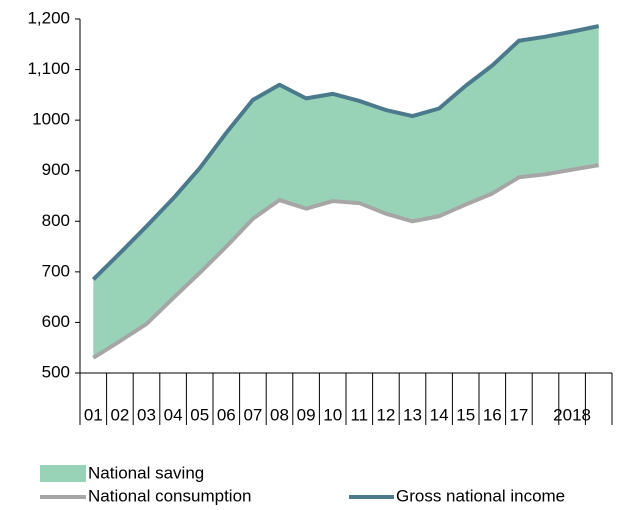 This screenshot has height=510, width=619. I want to click on legend-swatch, so click(63, 473).